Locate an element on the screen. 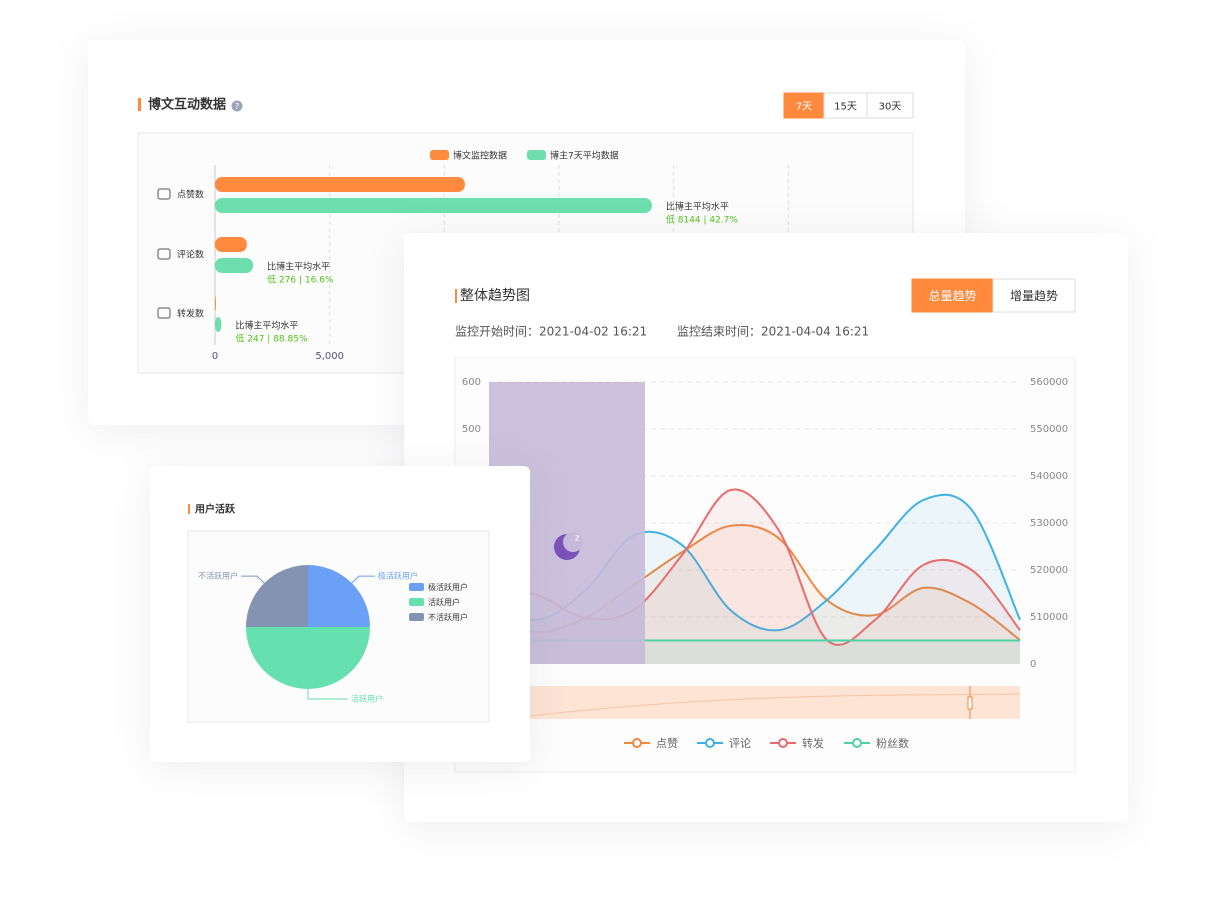 The height and width of the screenshot is (910, 1214). y2-tick-label: 530000 is located at coordinates (1049, 523).